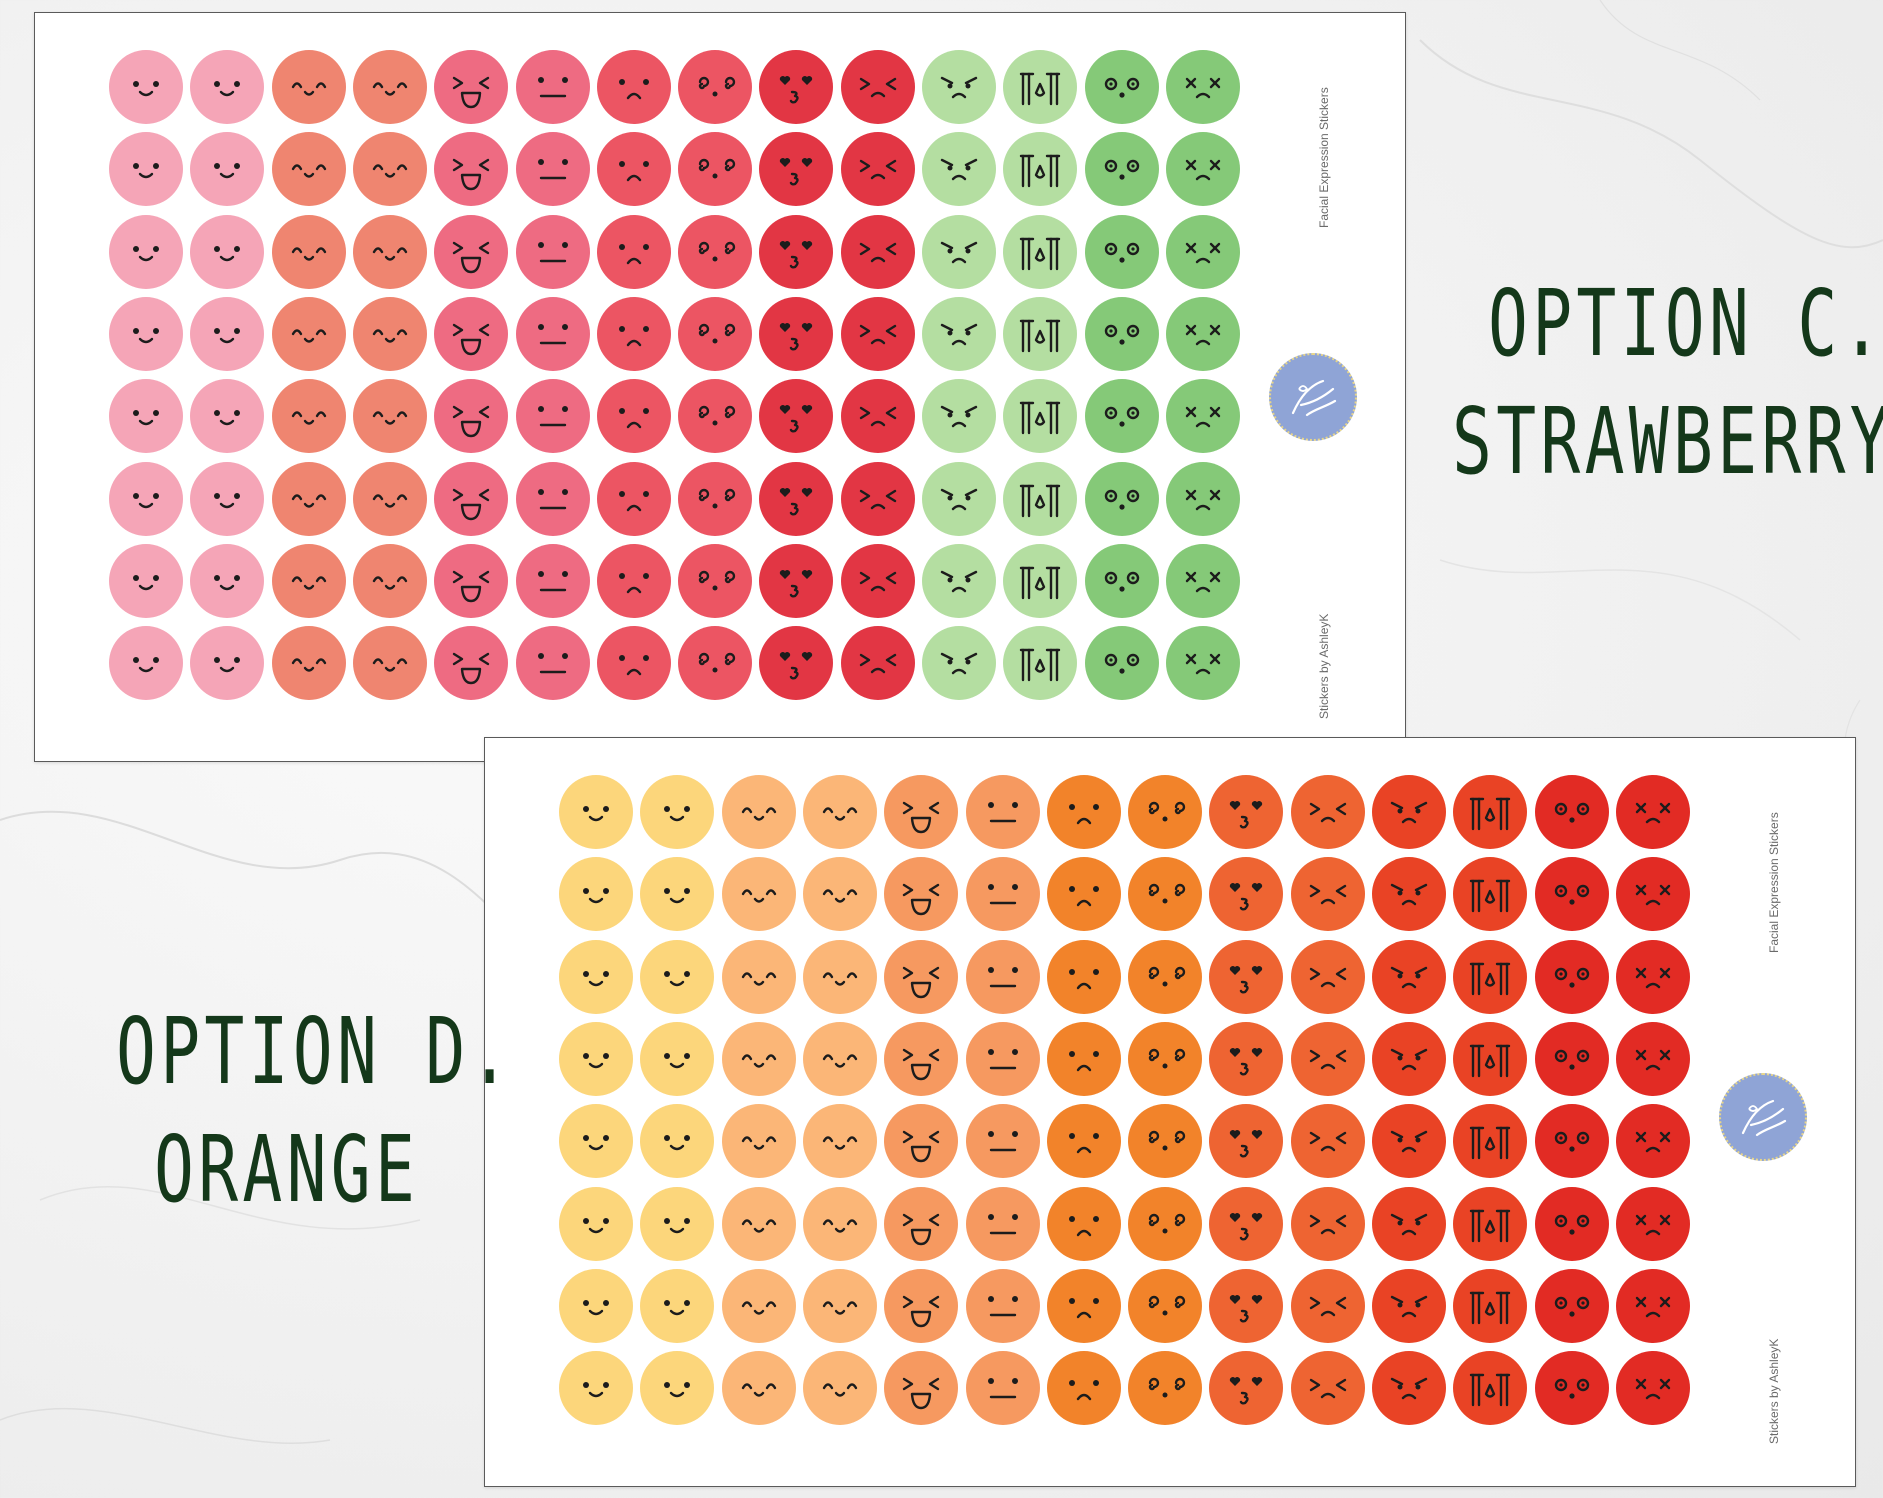  I want to click on signature-logo-icon, so click(1314, 398).